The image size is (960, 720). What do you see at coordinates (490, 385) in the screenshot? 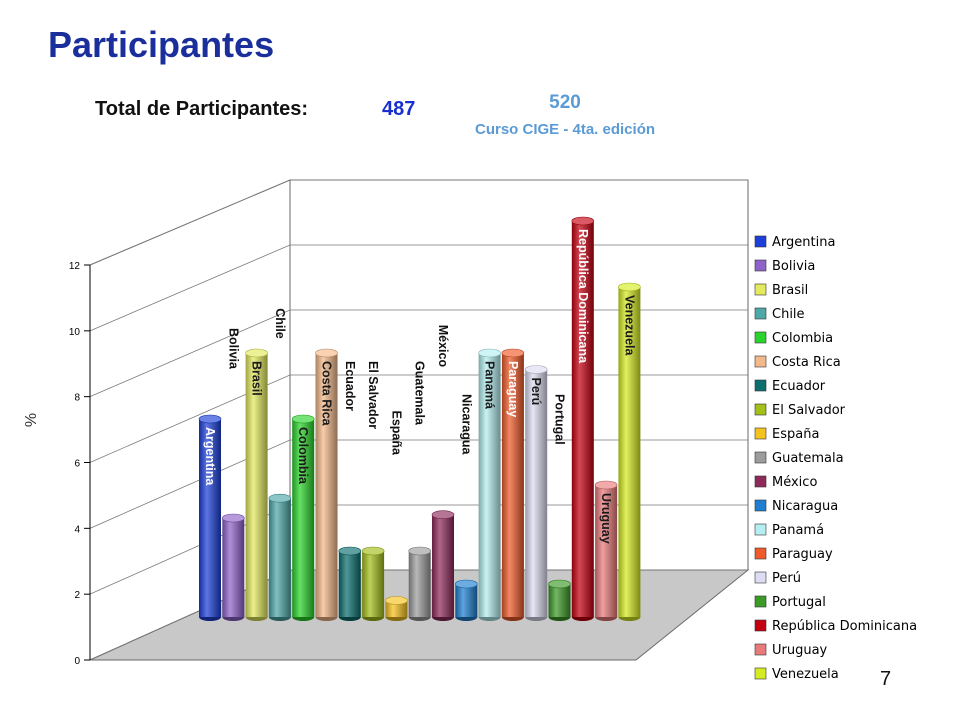
I see `bar-label: Panamá` at bounding box center [490, 385].